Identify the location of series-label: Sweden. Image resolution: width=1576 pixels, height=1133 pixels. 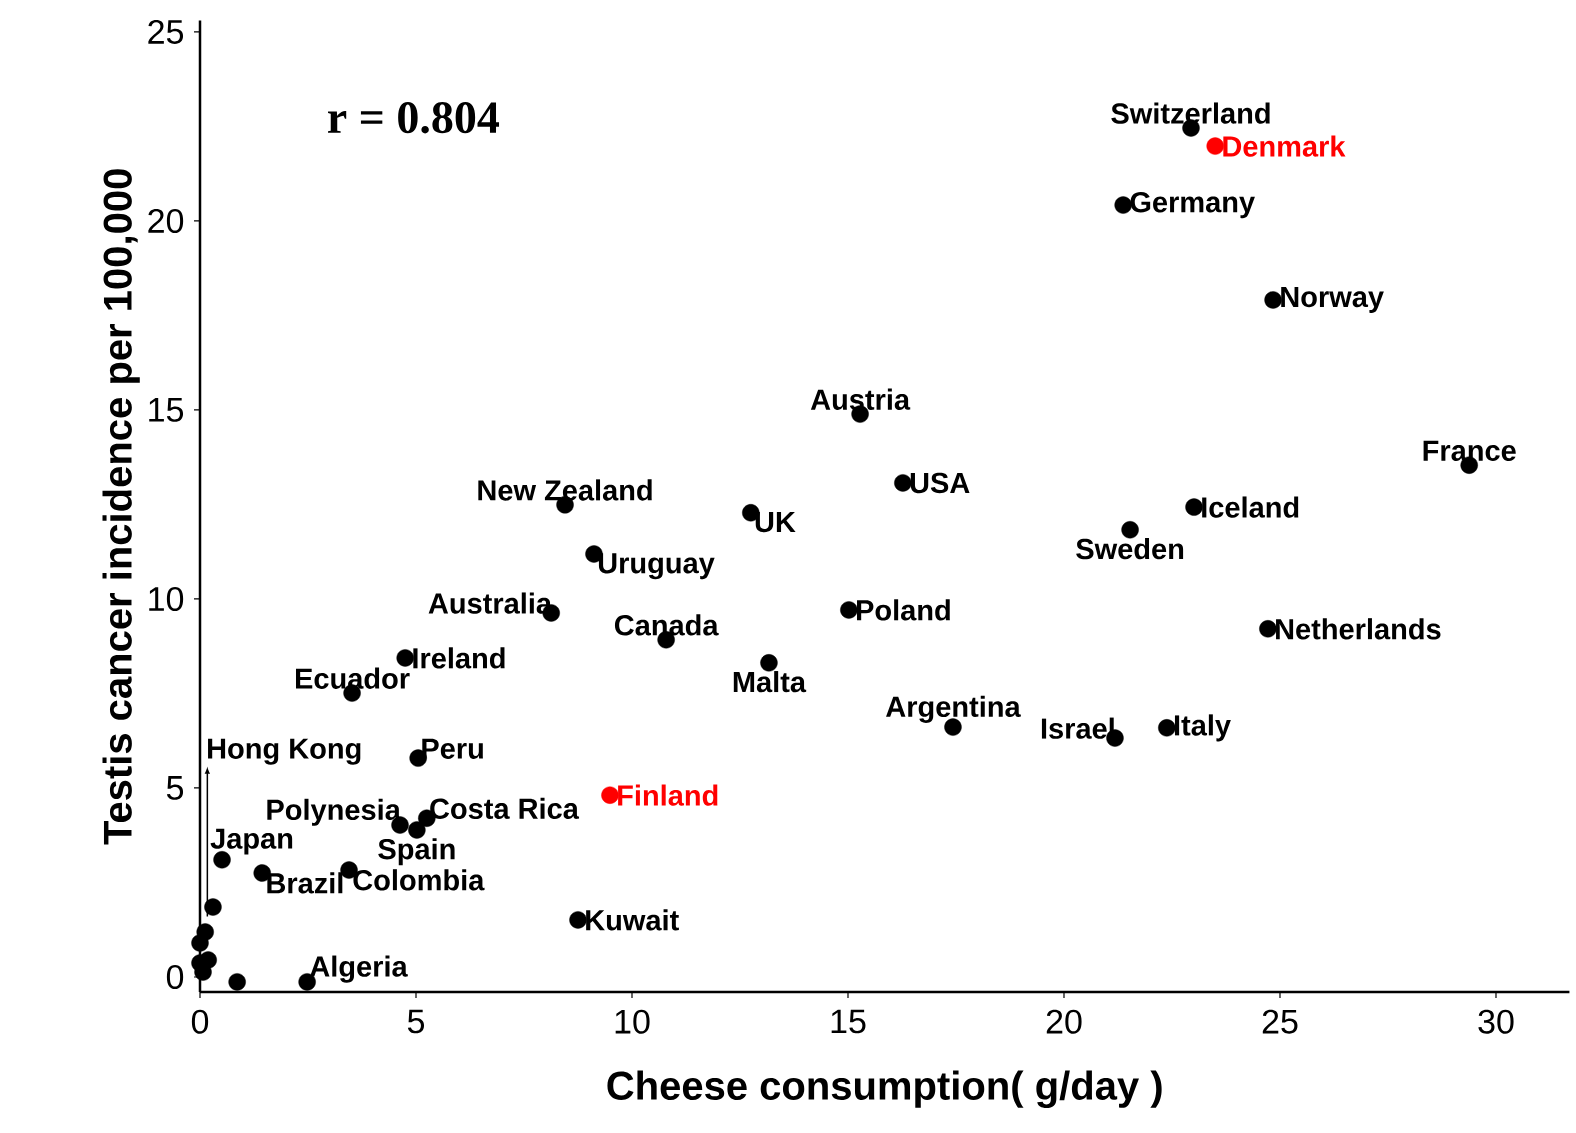
(1130, 548).